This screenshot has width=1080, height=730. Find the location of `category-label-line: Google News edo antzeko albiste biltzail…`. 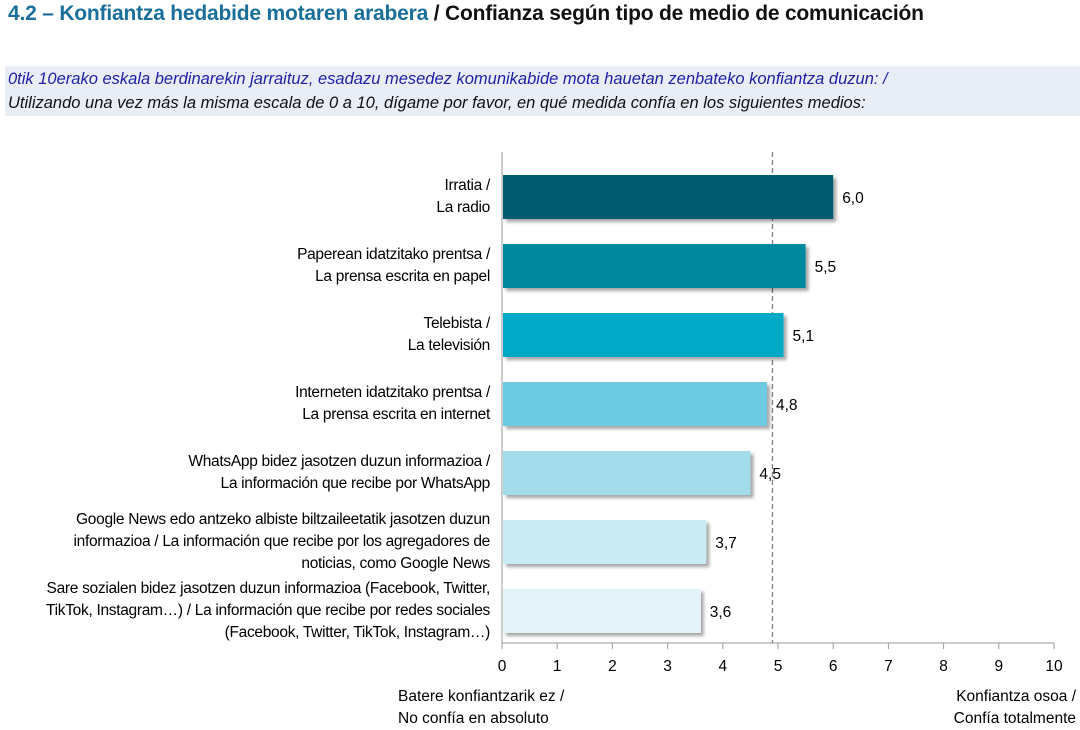

category-label-line: Google News edo antzeko albiste biltzail… is located at coordinates (283, 519).